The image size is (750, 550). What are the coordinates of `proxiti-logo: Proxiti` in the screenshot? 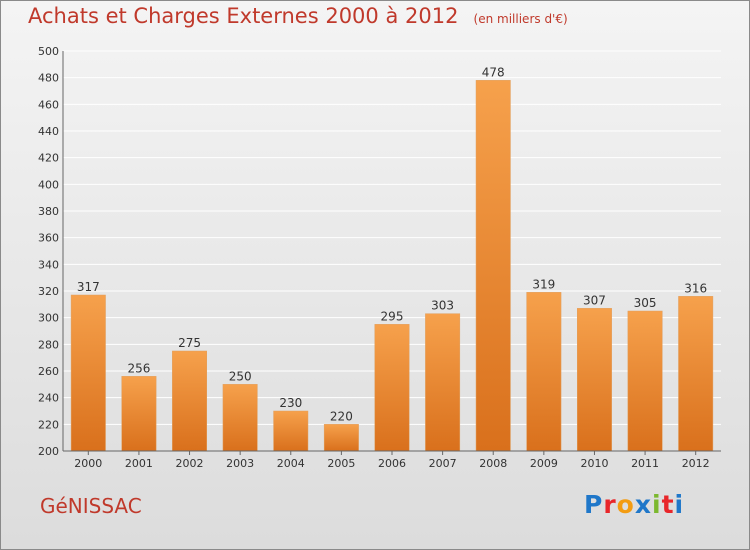 It's located at (634, 504).